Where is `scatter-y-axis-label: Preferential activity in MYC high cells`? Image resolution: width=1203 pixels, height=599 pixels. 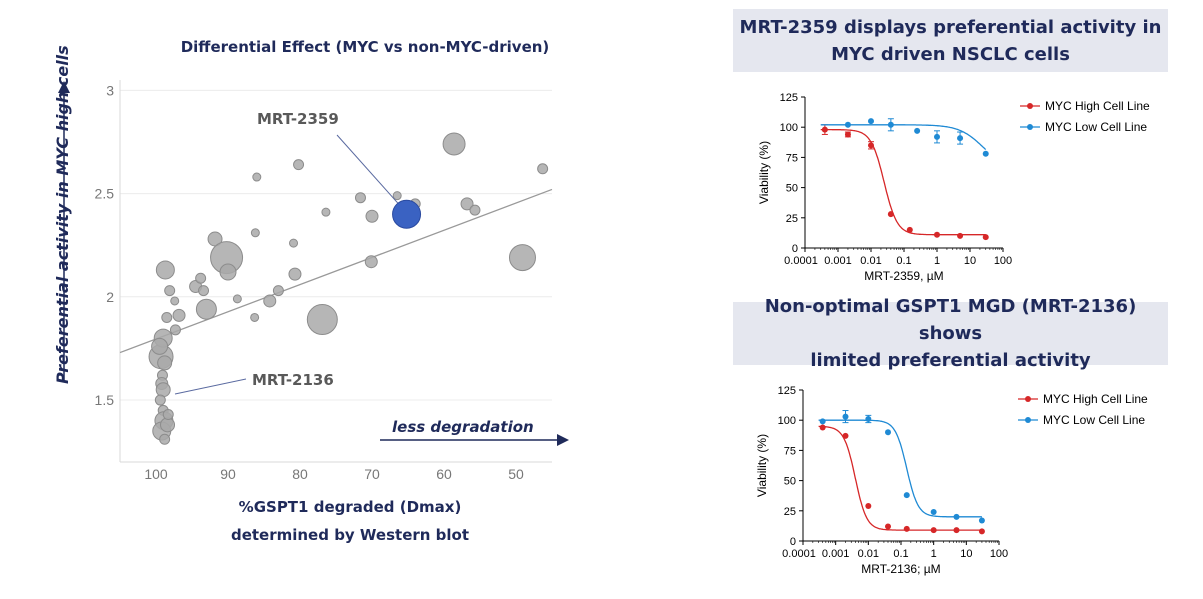
scatter-y-axis-label: Preferential activity in MYC high cells is located at coordinates (62, 214).